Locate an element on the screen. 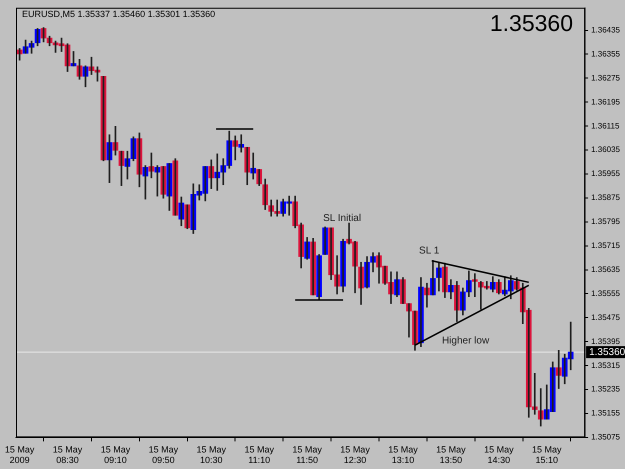 Image resolution: width=625 pixels, height=469 pixels. annotation: SL 1 is located at coordinates (429, 251).